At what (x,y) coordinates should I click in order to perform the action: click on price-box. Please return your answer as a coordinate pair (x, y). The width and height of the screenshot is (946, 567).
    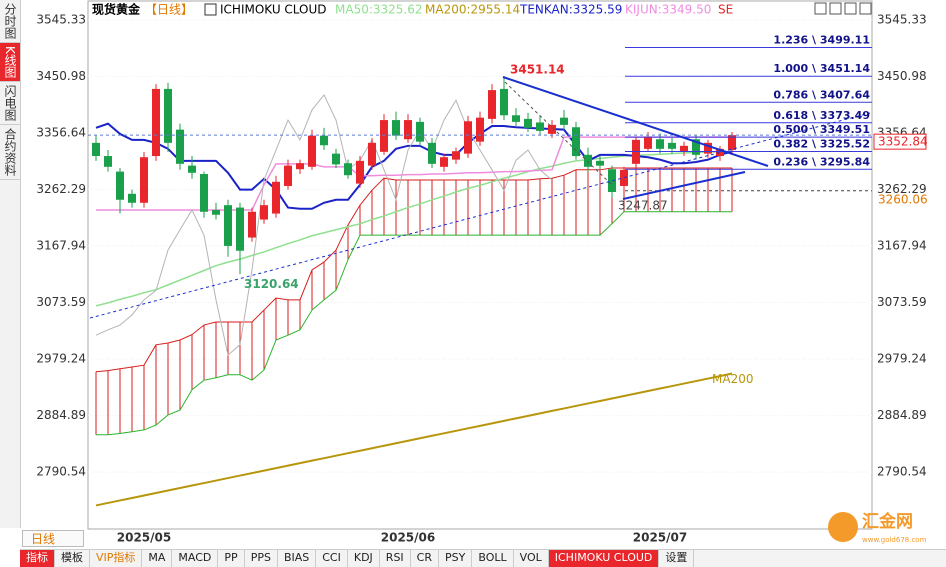
    Looking at the image, I should click on (900, 141).